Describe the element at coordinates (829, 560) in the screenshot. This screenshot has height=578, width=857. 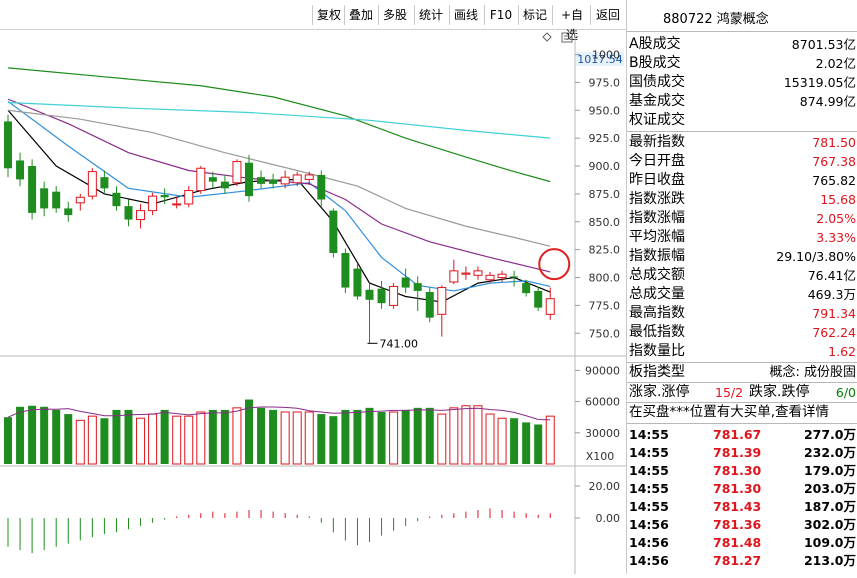
I see `tick-volume: 213.0万` at that location.